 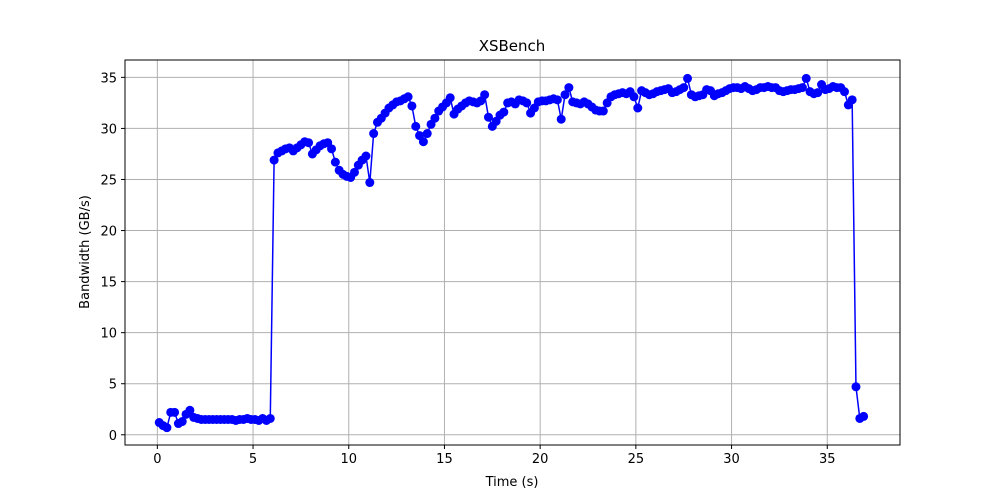 I want to click on x-tick-label: 5, so click(x=253, y=459).